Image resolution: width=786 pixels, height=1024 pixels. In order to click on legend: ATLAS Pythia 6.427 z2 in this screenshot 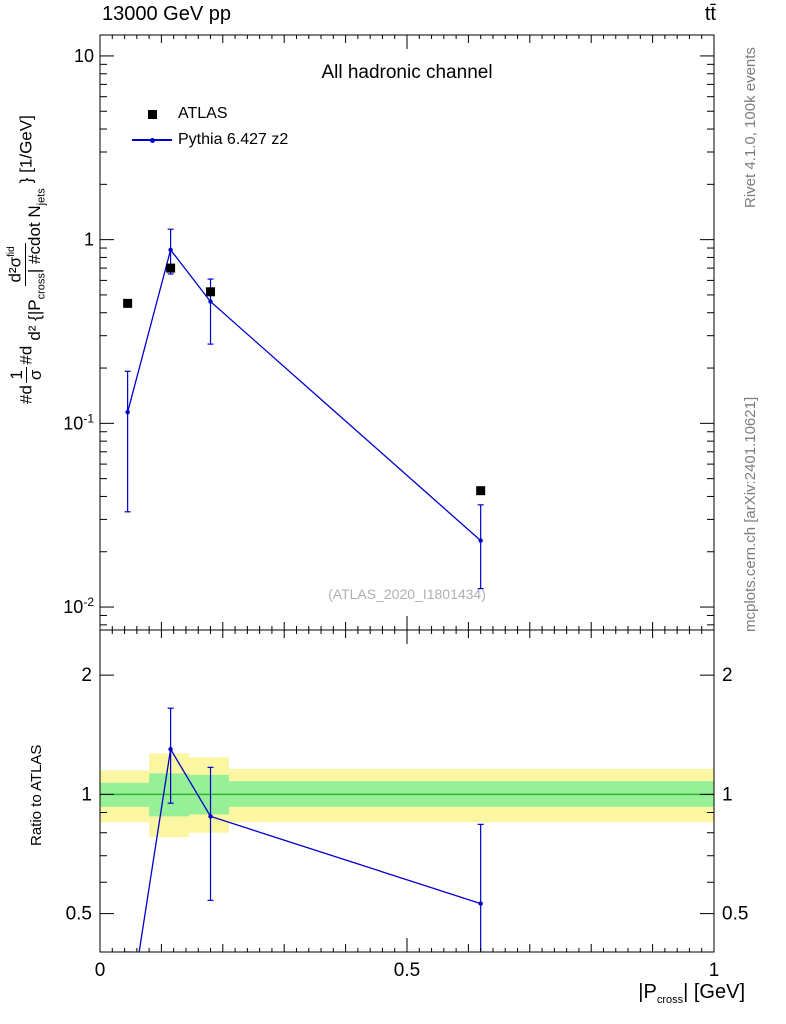, I will do `click(207, 127)`.